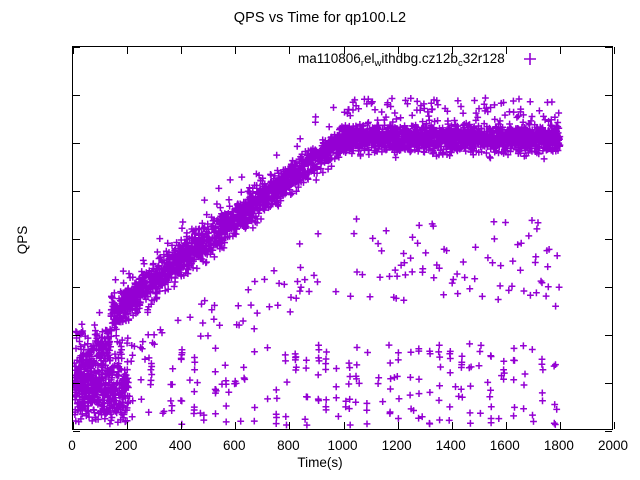 This screenshot has width=640, height=480. Describe the element at coordinates (613, 445) in the screenshot. I see `x-tick-label: 2000` at that location.